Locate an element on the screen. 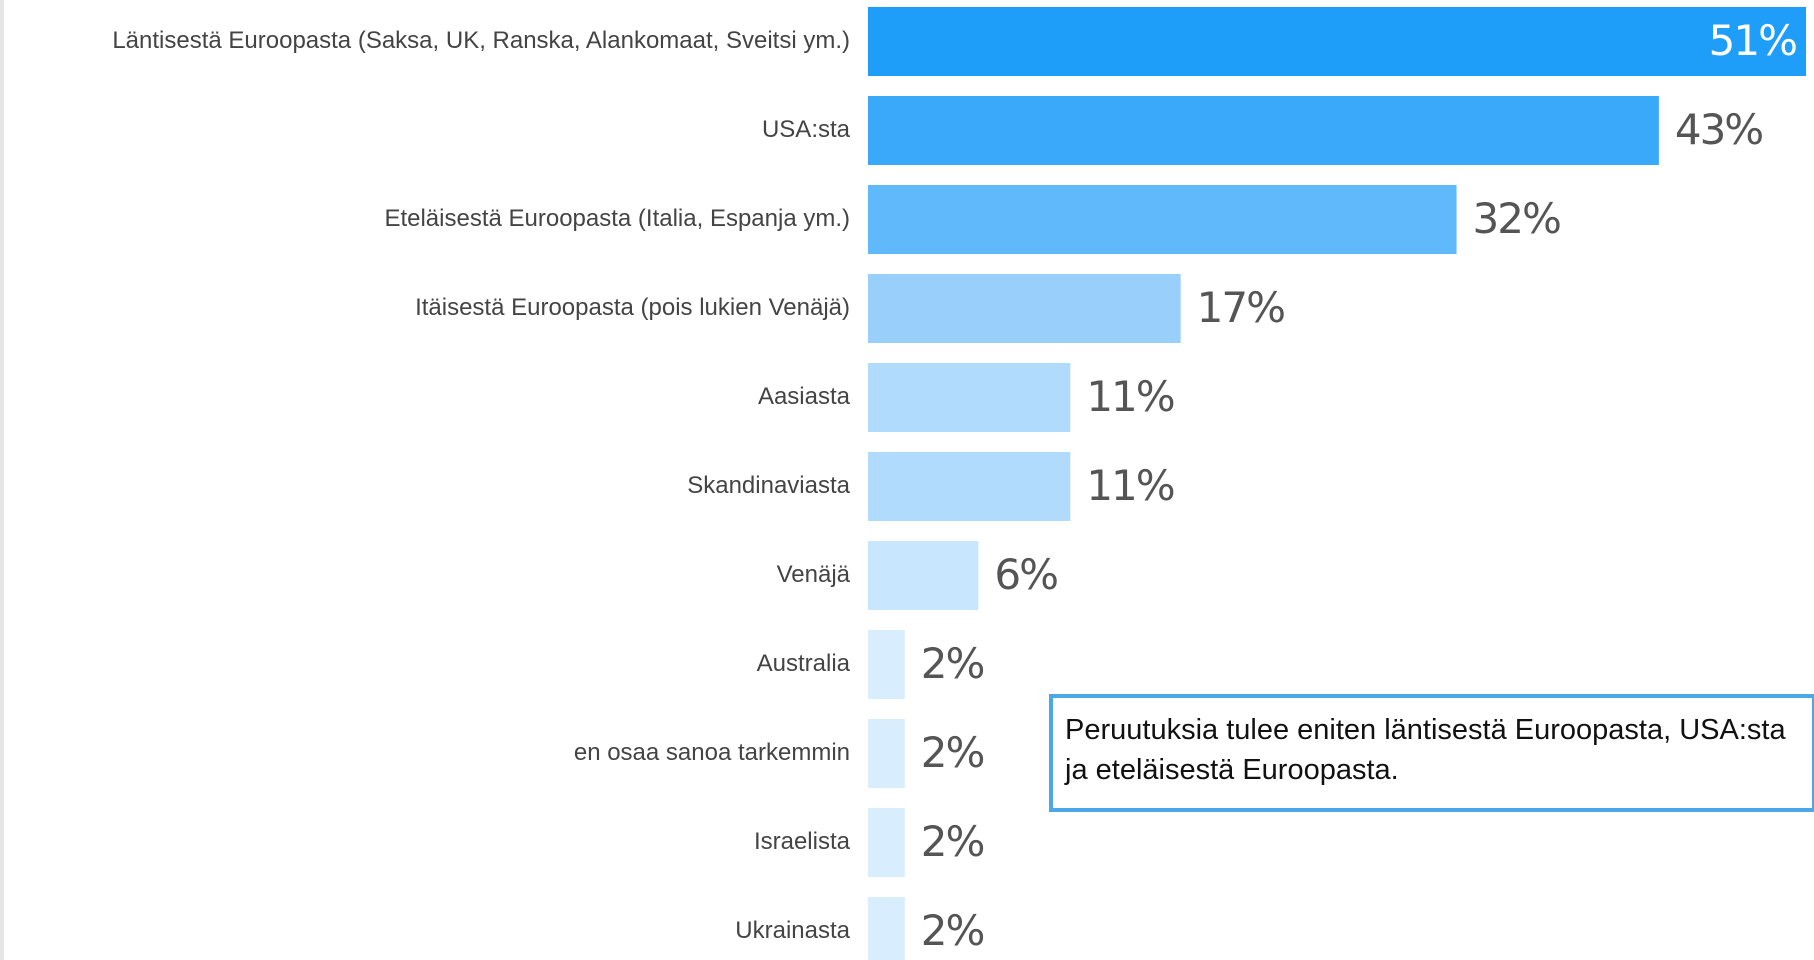  category-label: USA:sta is located at coordinates (806, 129).